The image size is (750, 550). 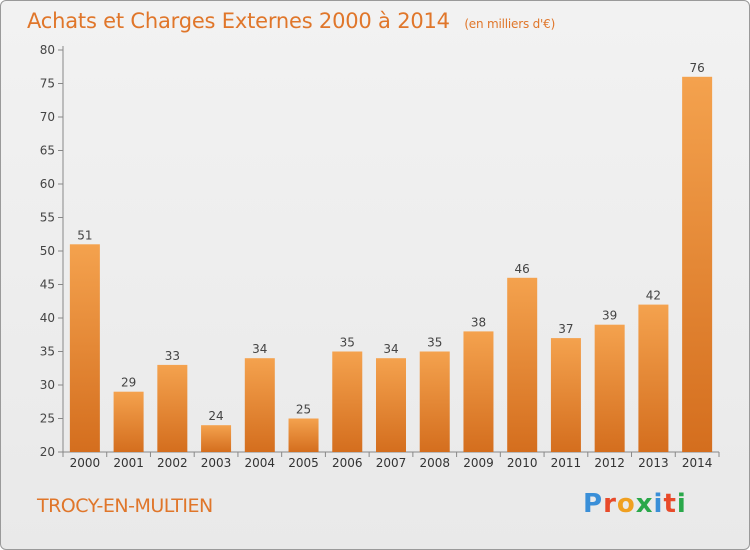 I want to click on x-tick-label: 2000, so click(x=85, y=463).